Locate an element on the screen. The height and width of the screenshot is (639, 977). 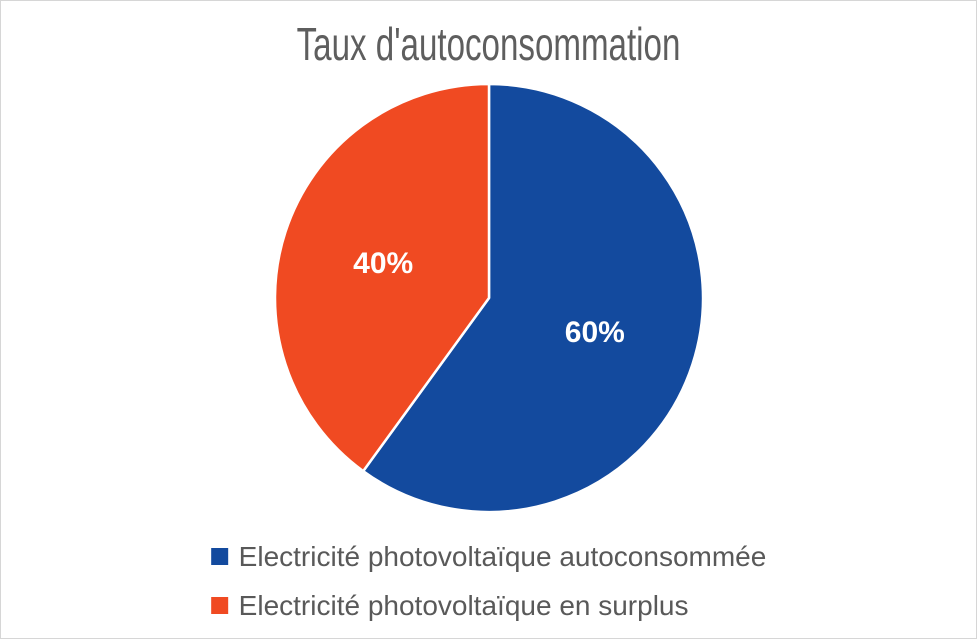
legend-item-1: Electricité photovoltaïque autoconsommée is located at coordinates (488, 556).